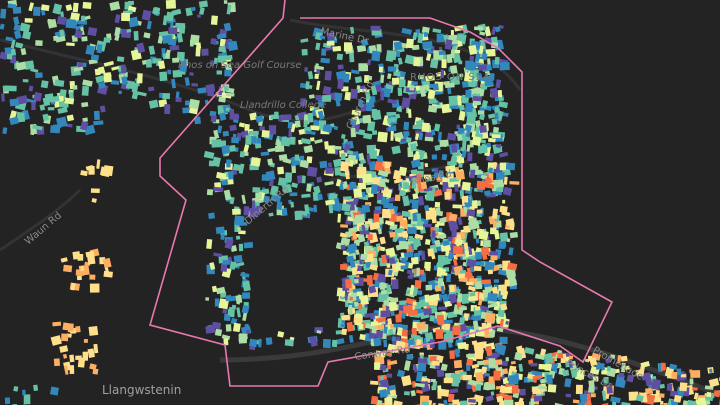 The height and width of the screenshot is (405, 720). I want to click on poi-label: Rhos on Sea Golf Course, so click(240, 65).